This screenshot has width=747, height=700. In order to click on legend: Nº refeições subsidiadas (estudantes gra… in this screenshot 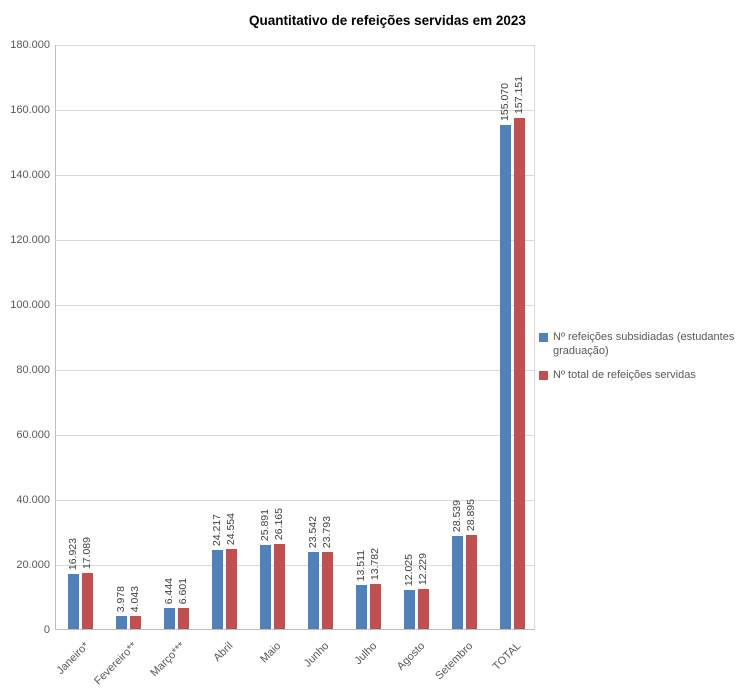, I will do `click(642, 361)`.